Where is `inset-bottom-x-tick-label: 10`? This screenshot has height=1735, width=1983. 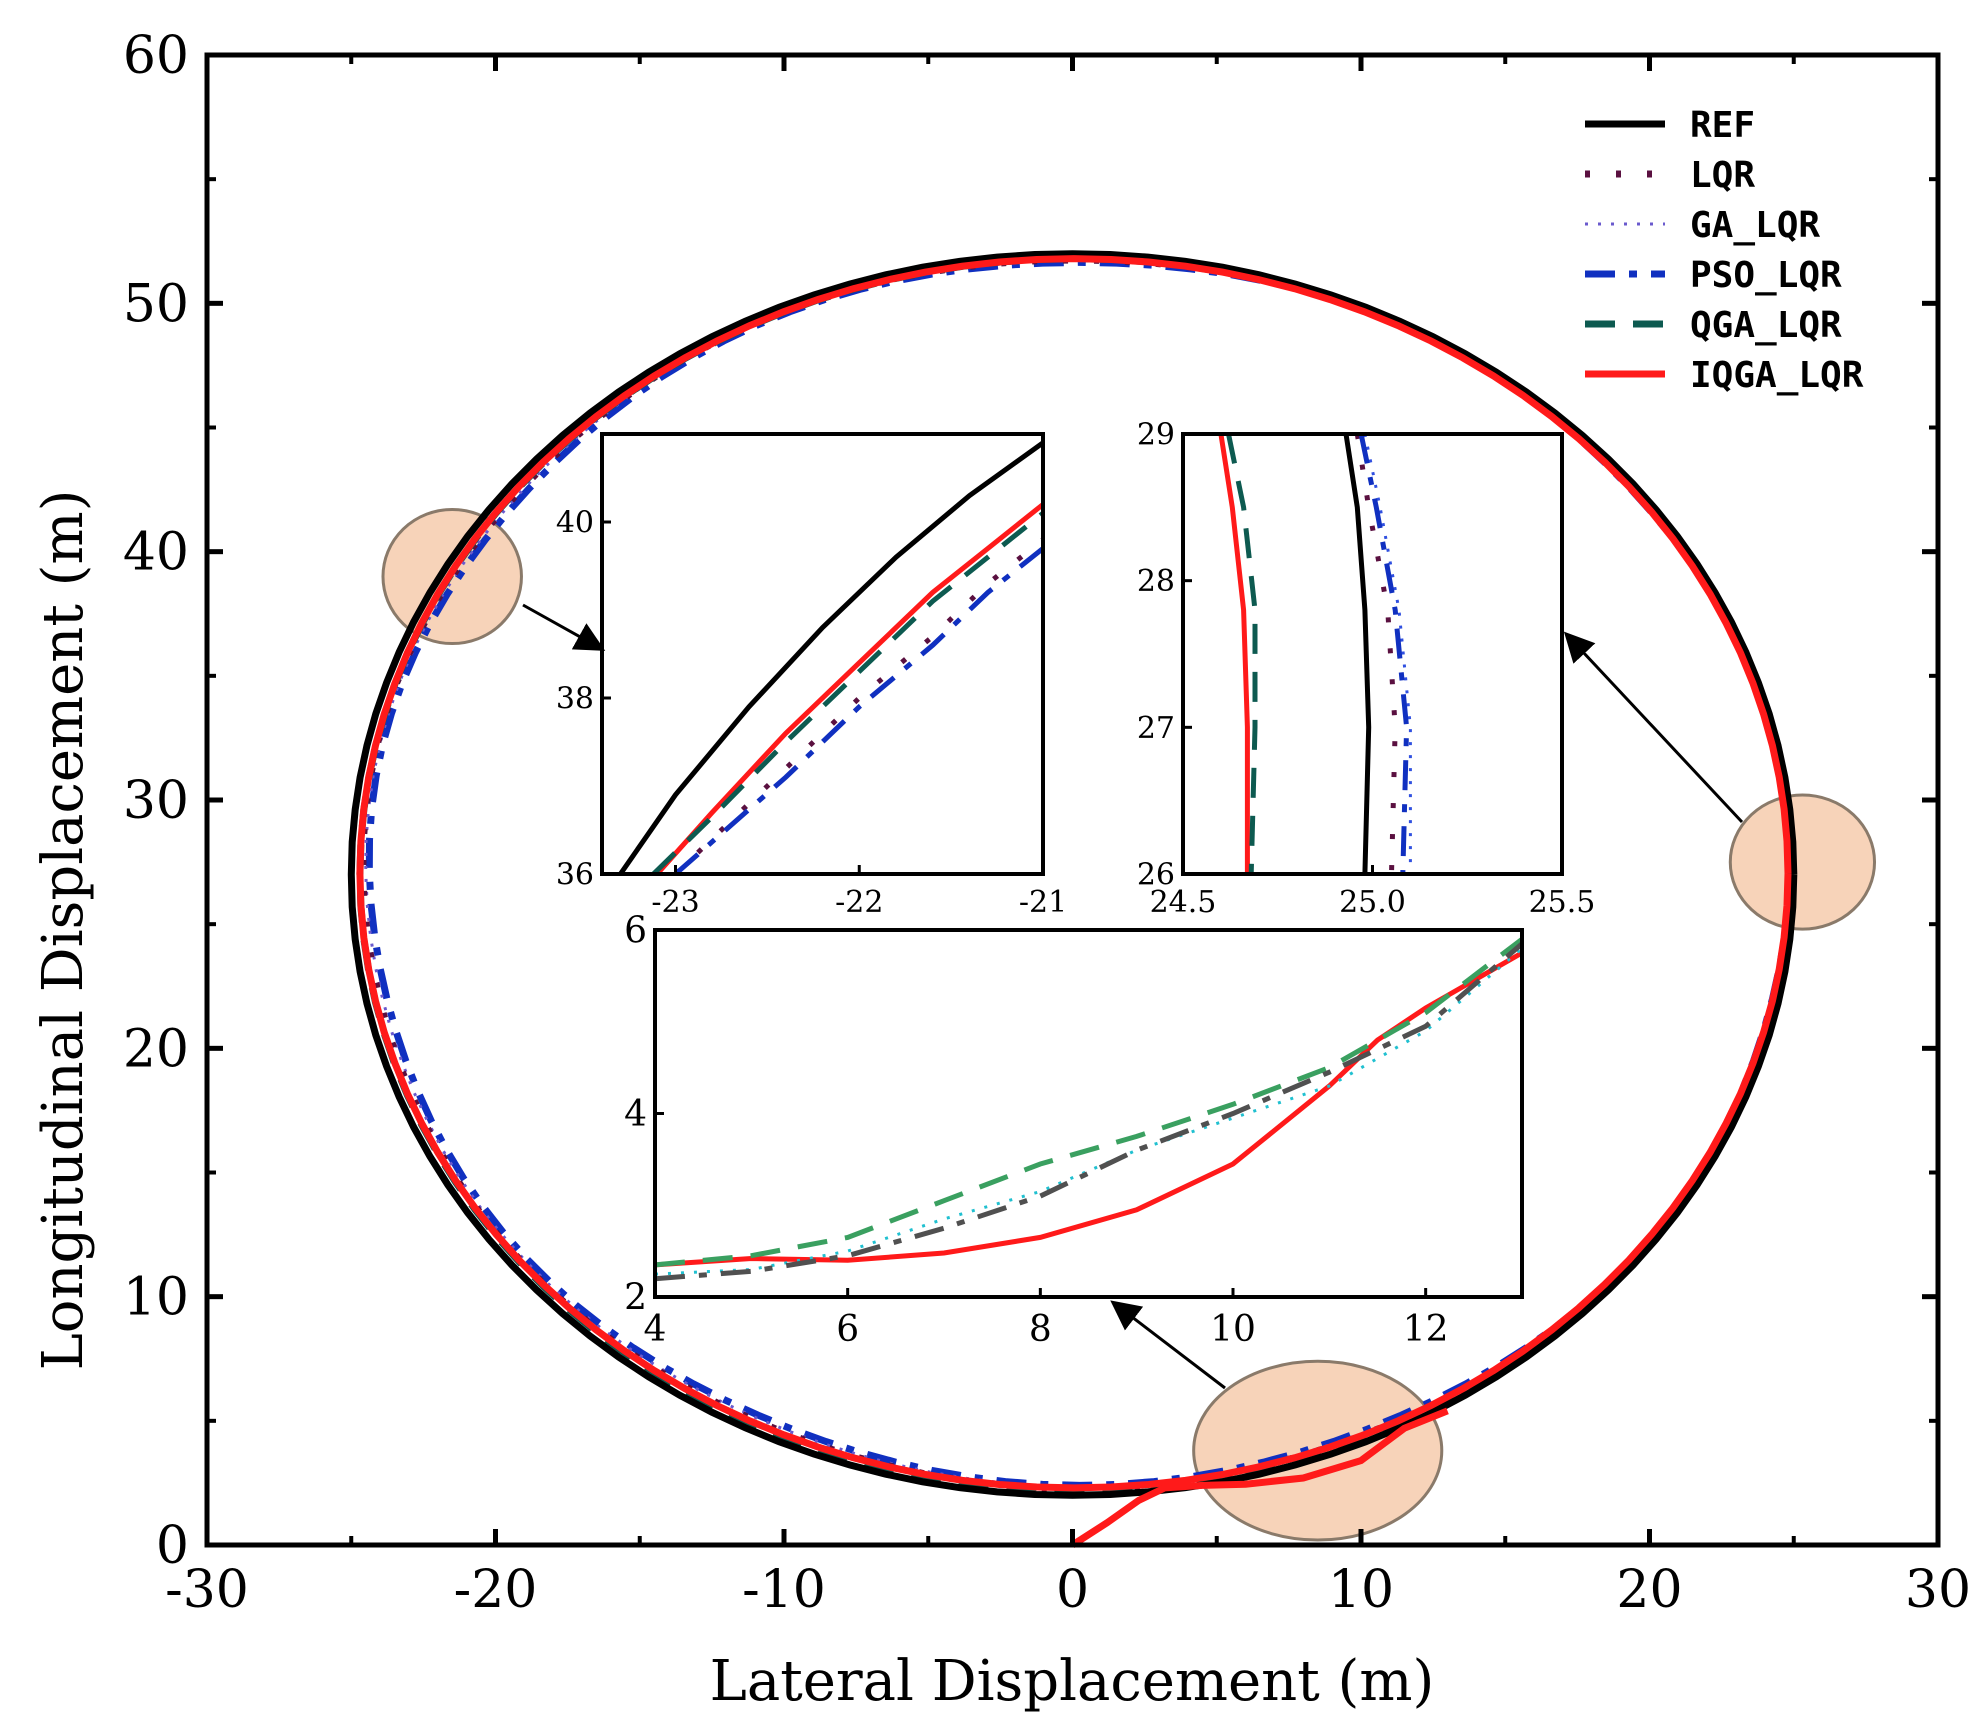 inset-bottom-x-tick-label: 10 is located at coordinates (1233, 1329).